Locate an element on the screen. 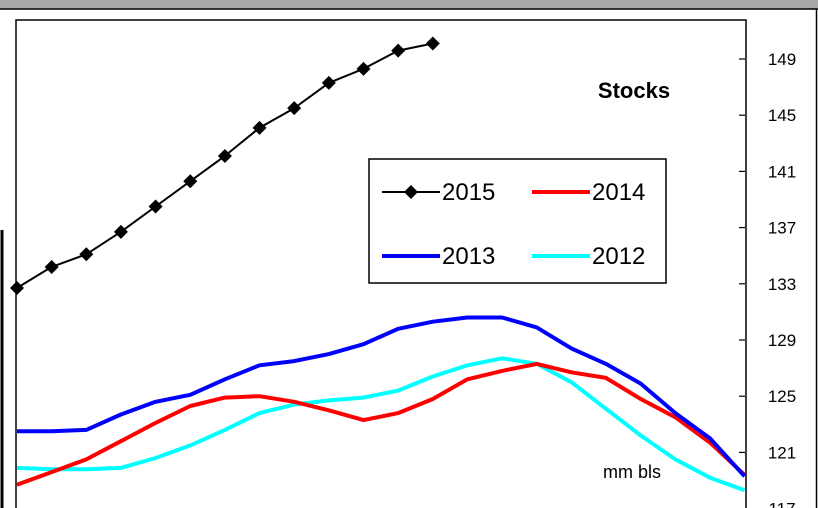 Image resolution: width=818 pixels, height=508 pixels. legend-label-2014: 2014 is located at coordinates (618, 192).